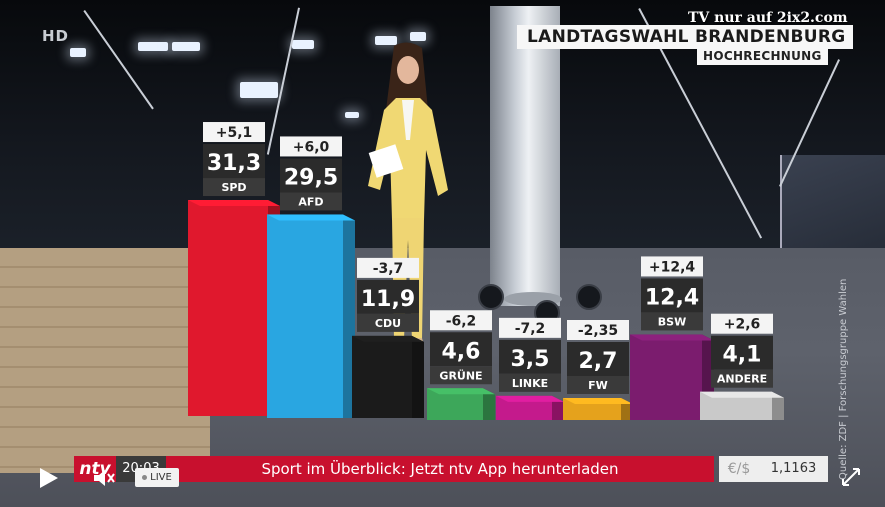 Image resolution: width=885 pixels, height=507 pixels. I want to click on live-label: LIVE, so click(161, 477).